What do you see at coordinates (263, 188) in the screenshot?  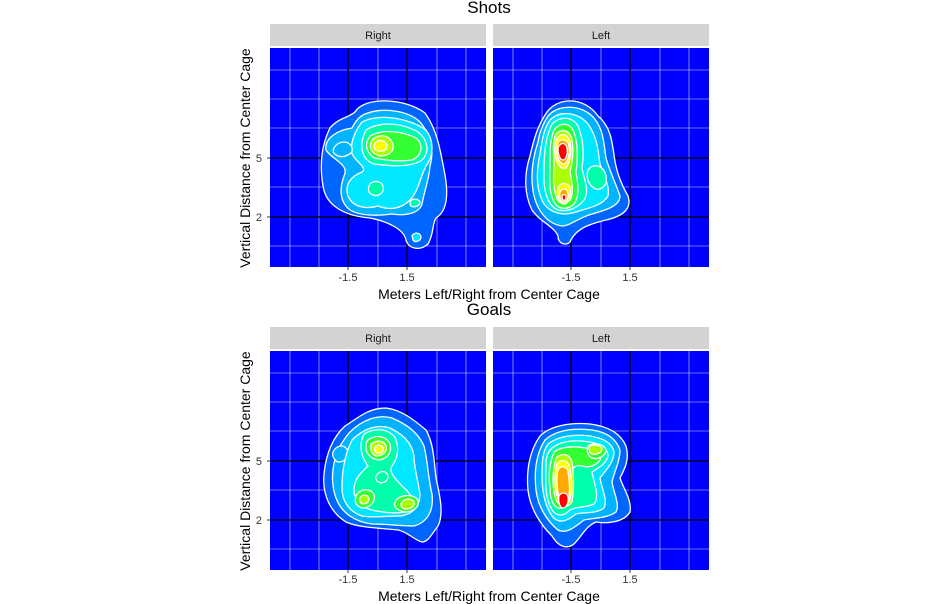 I see `y-axis-shots: 5 2` at bounding box center [263, 188].